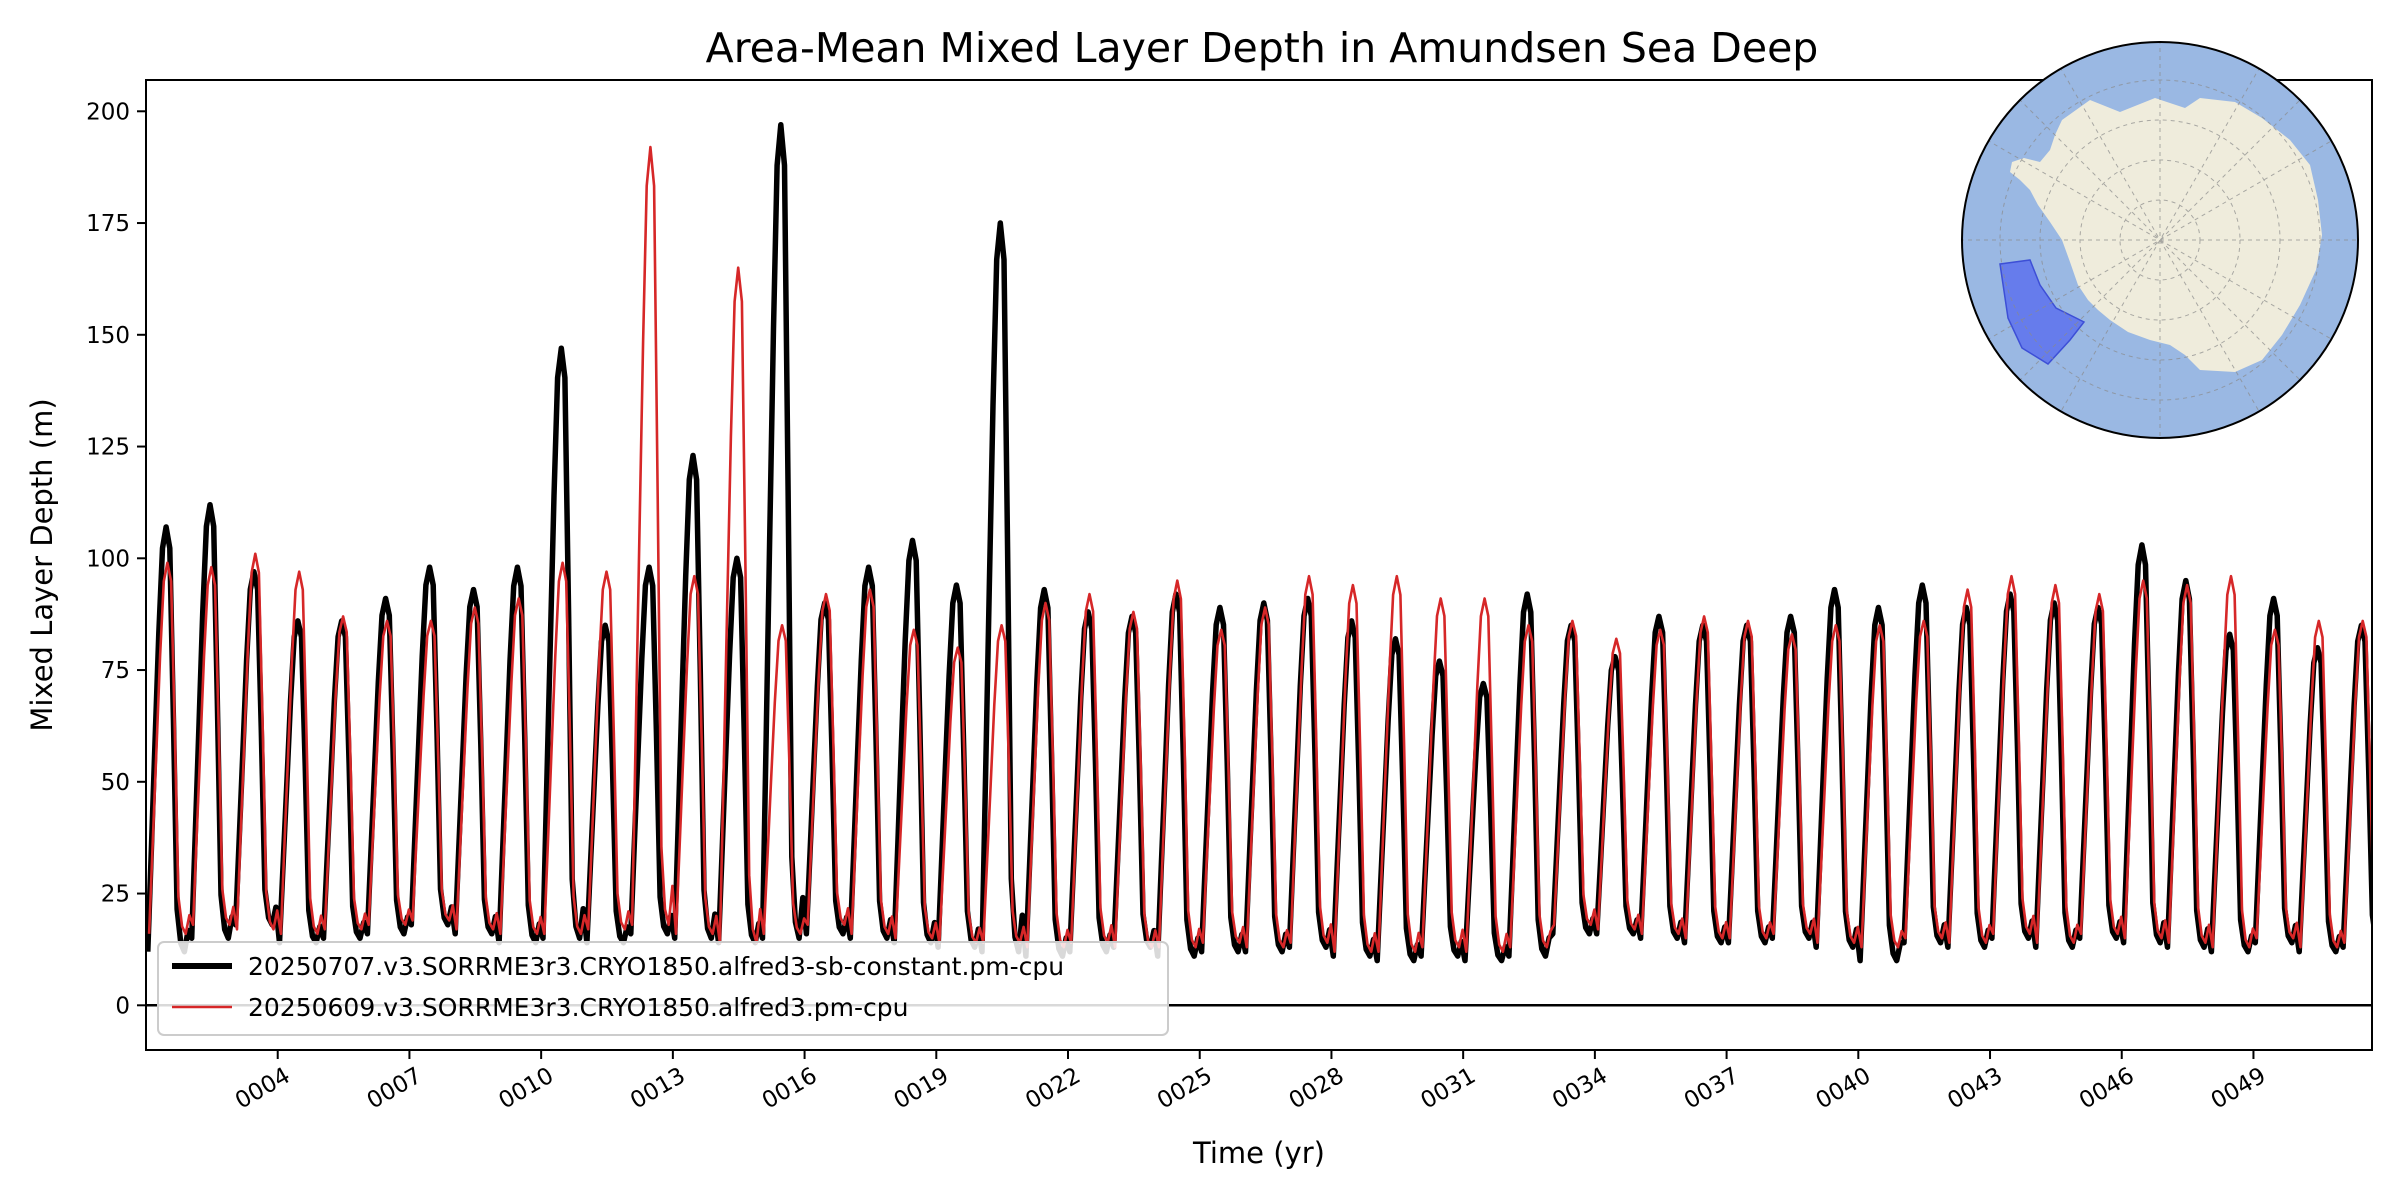  I want to click on x-tick-label: 0016, so click(790, 1089).